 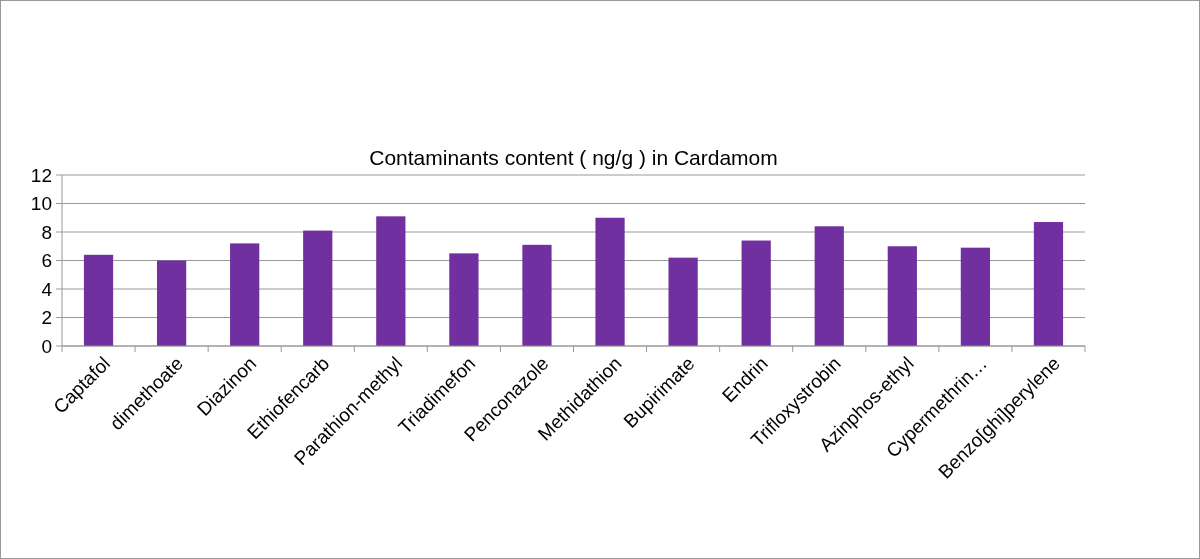 I want to click on y-tick-label: 10, so click(x=41, y=204).